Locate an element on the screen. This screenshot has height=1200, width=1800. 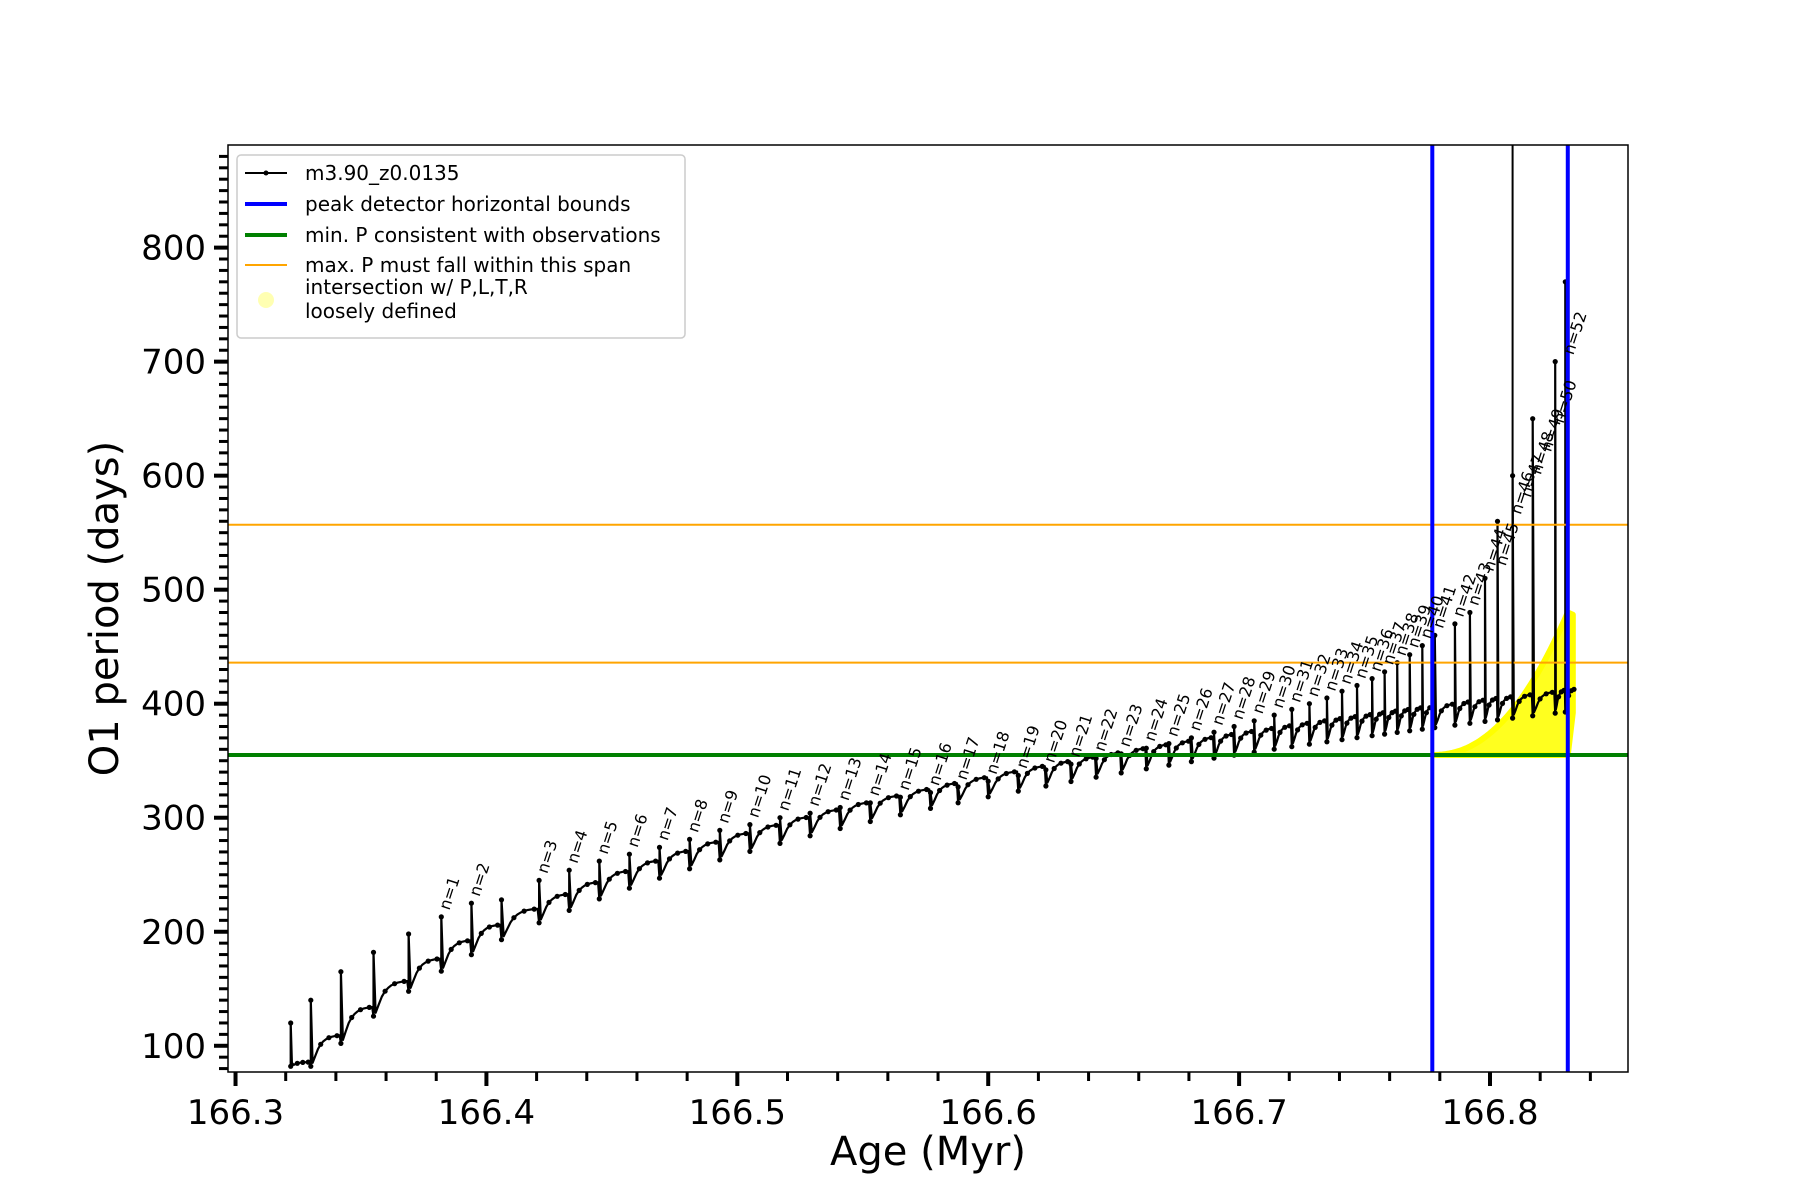
y-tick-label-400: 400 is located at coordinates (173, 705).